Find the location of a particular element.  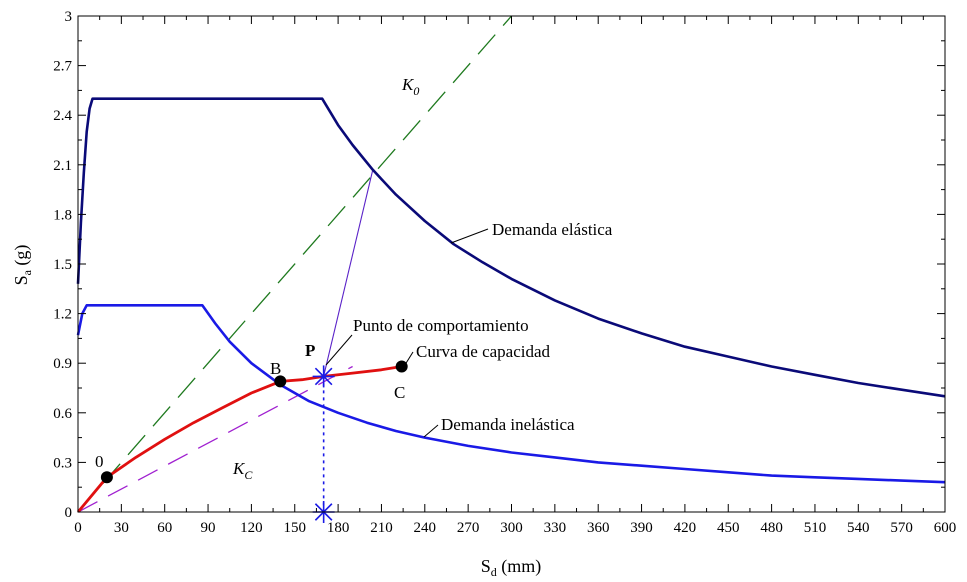

point-0-marker is located at coordinates (106, 477).